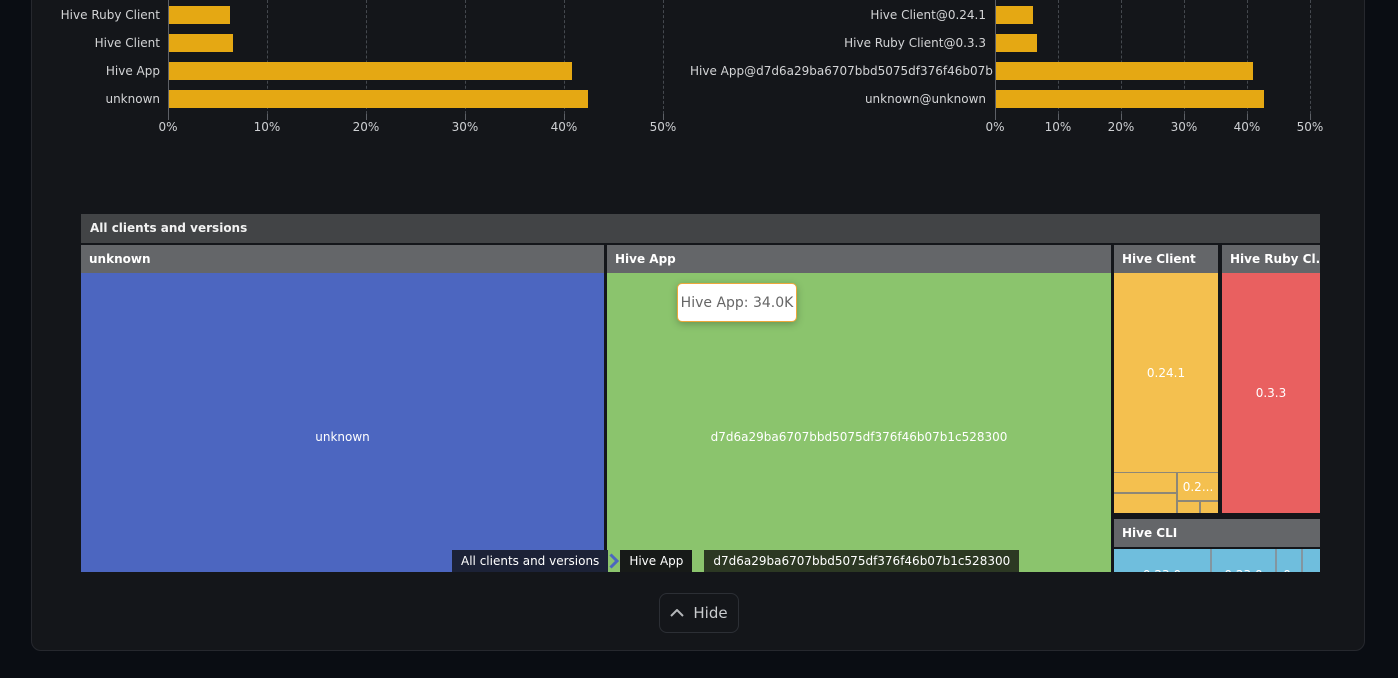 The height and width of the screenshot is (678, 1398). I want to click on tooltip: Hive App: 34.0K, so click(737, 302).